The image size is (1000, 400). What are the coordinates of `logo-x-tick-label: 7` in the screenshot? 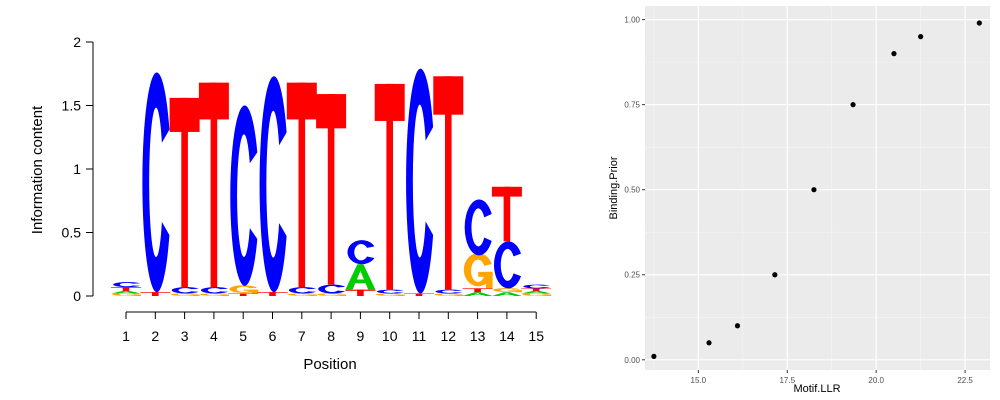 It's located at (302, 336).